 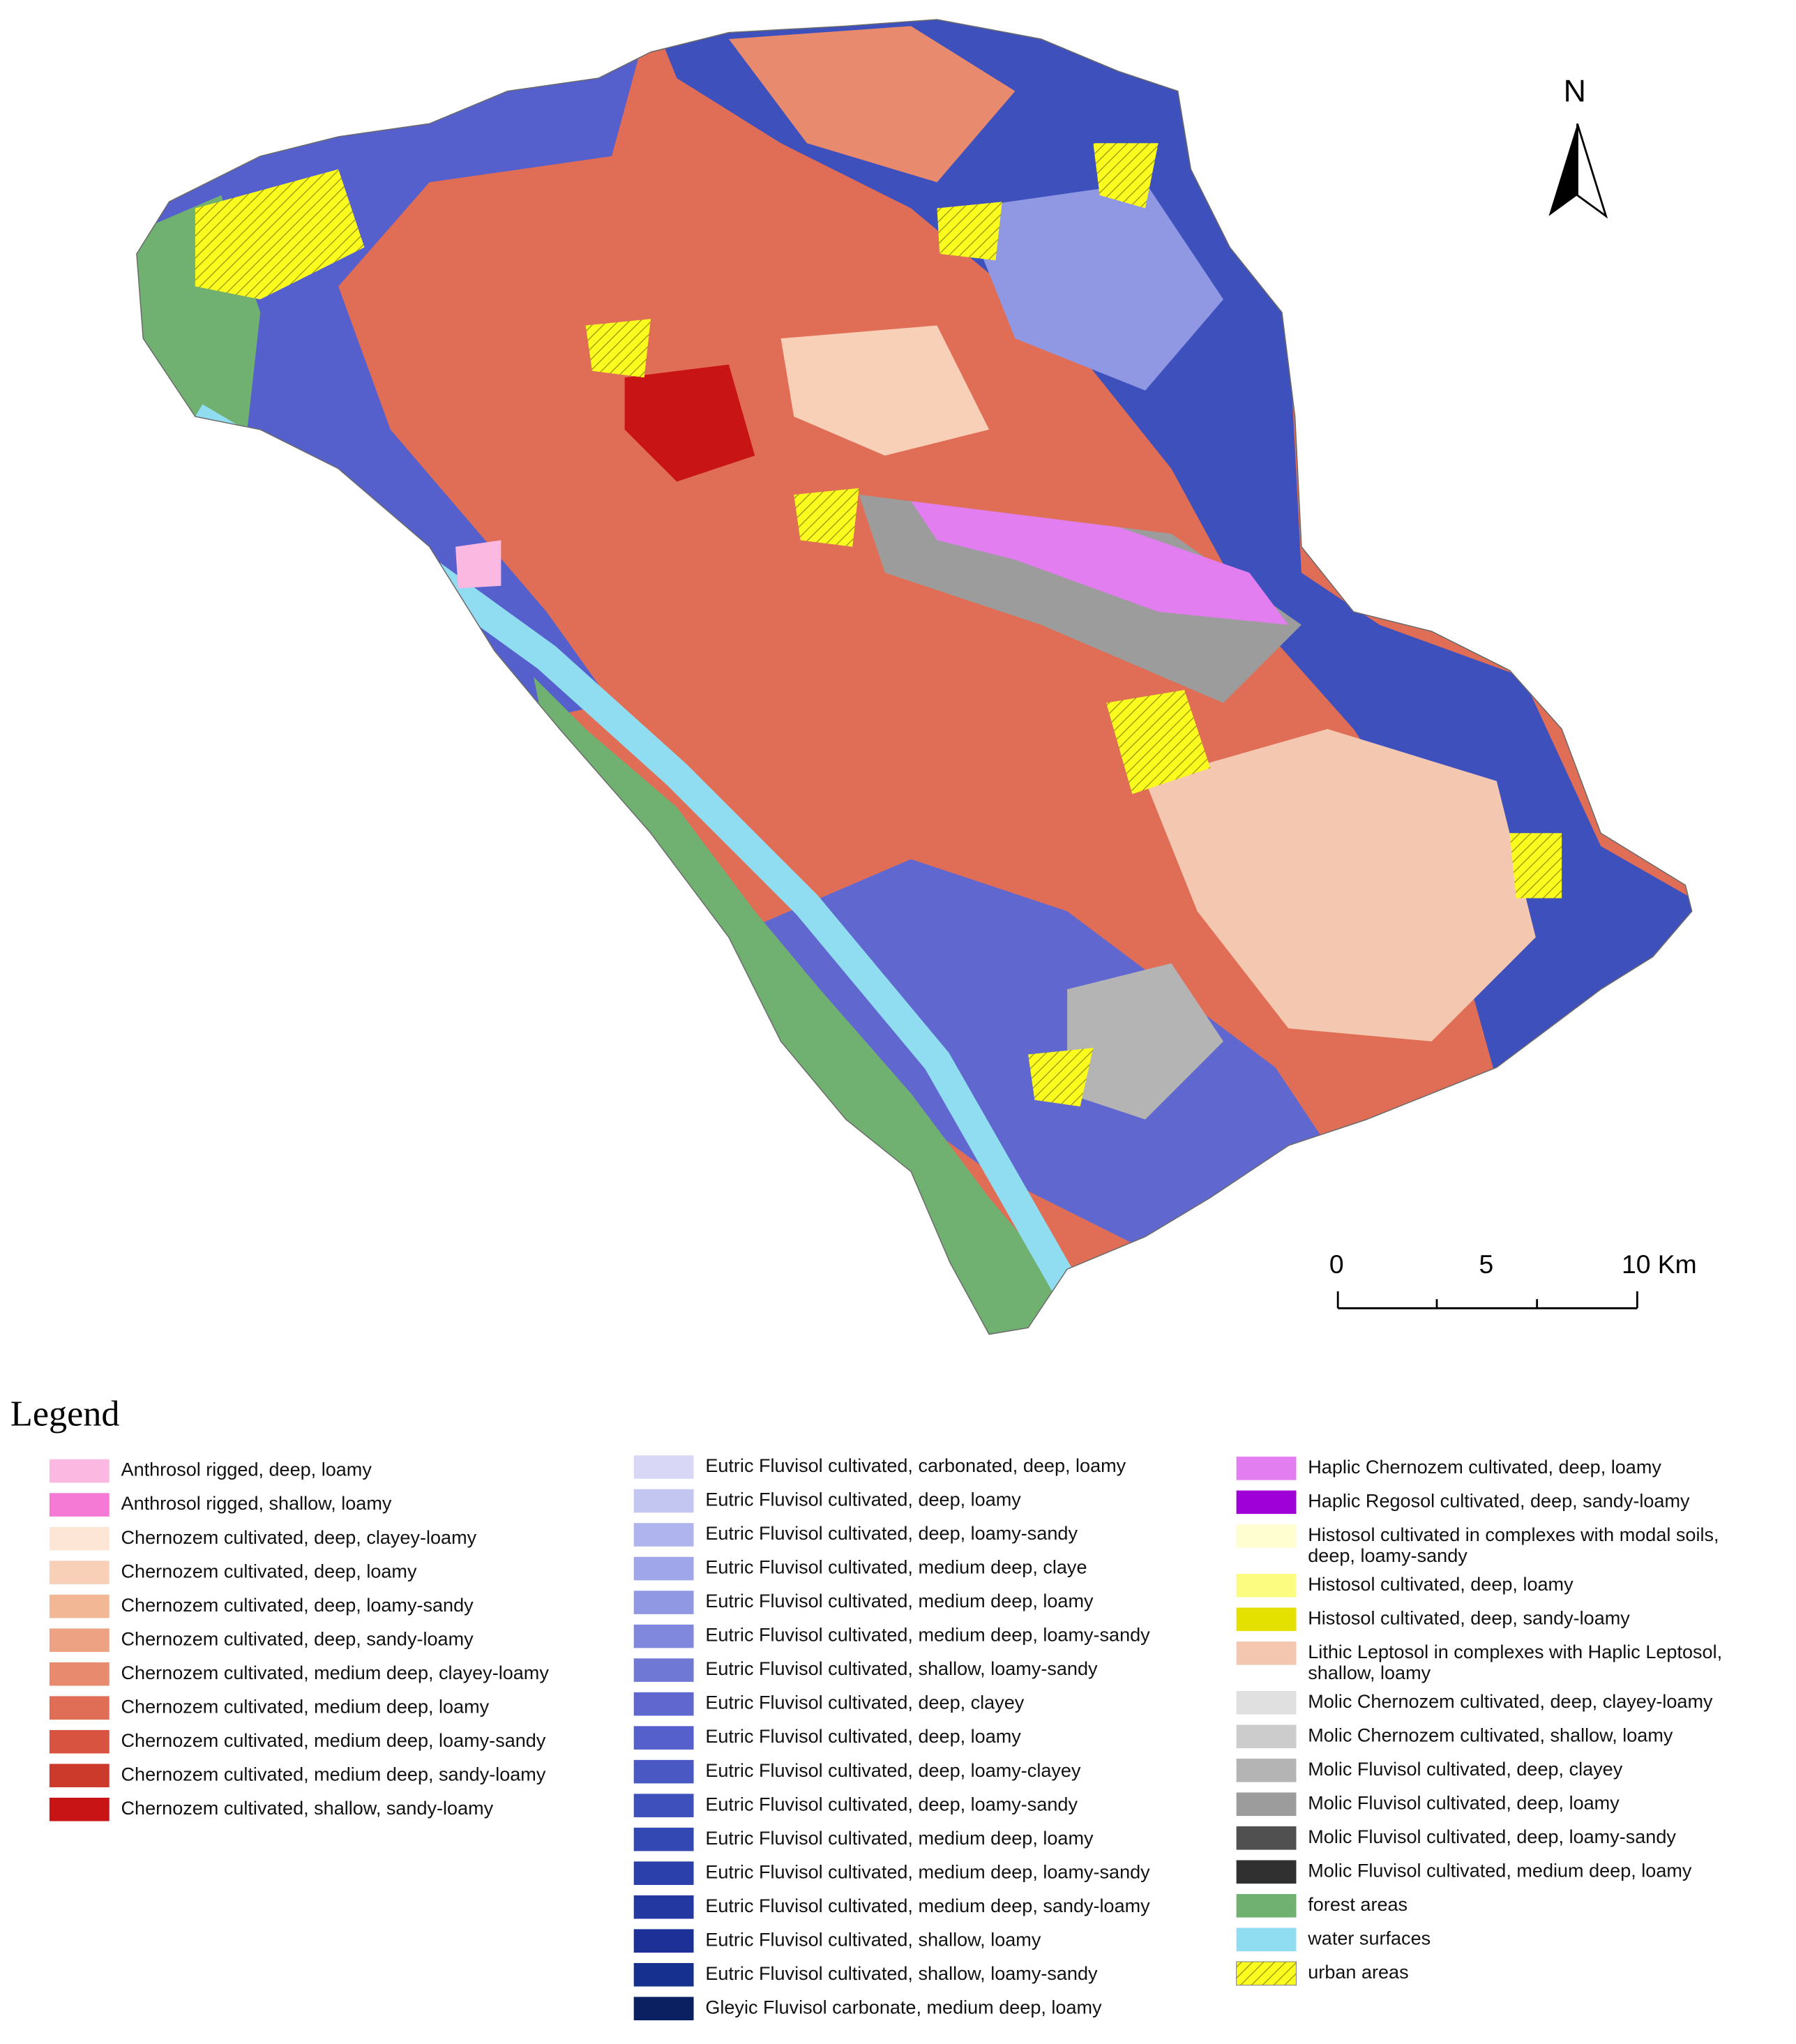 I want to click on legend-item: Chernozem cultivated, medium deep, loamy, so click(x=269, y=1708).